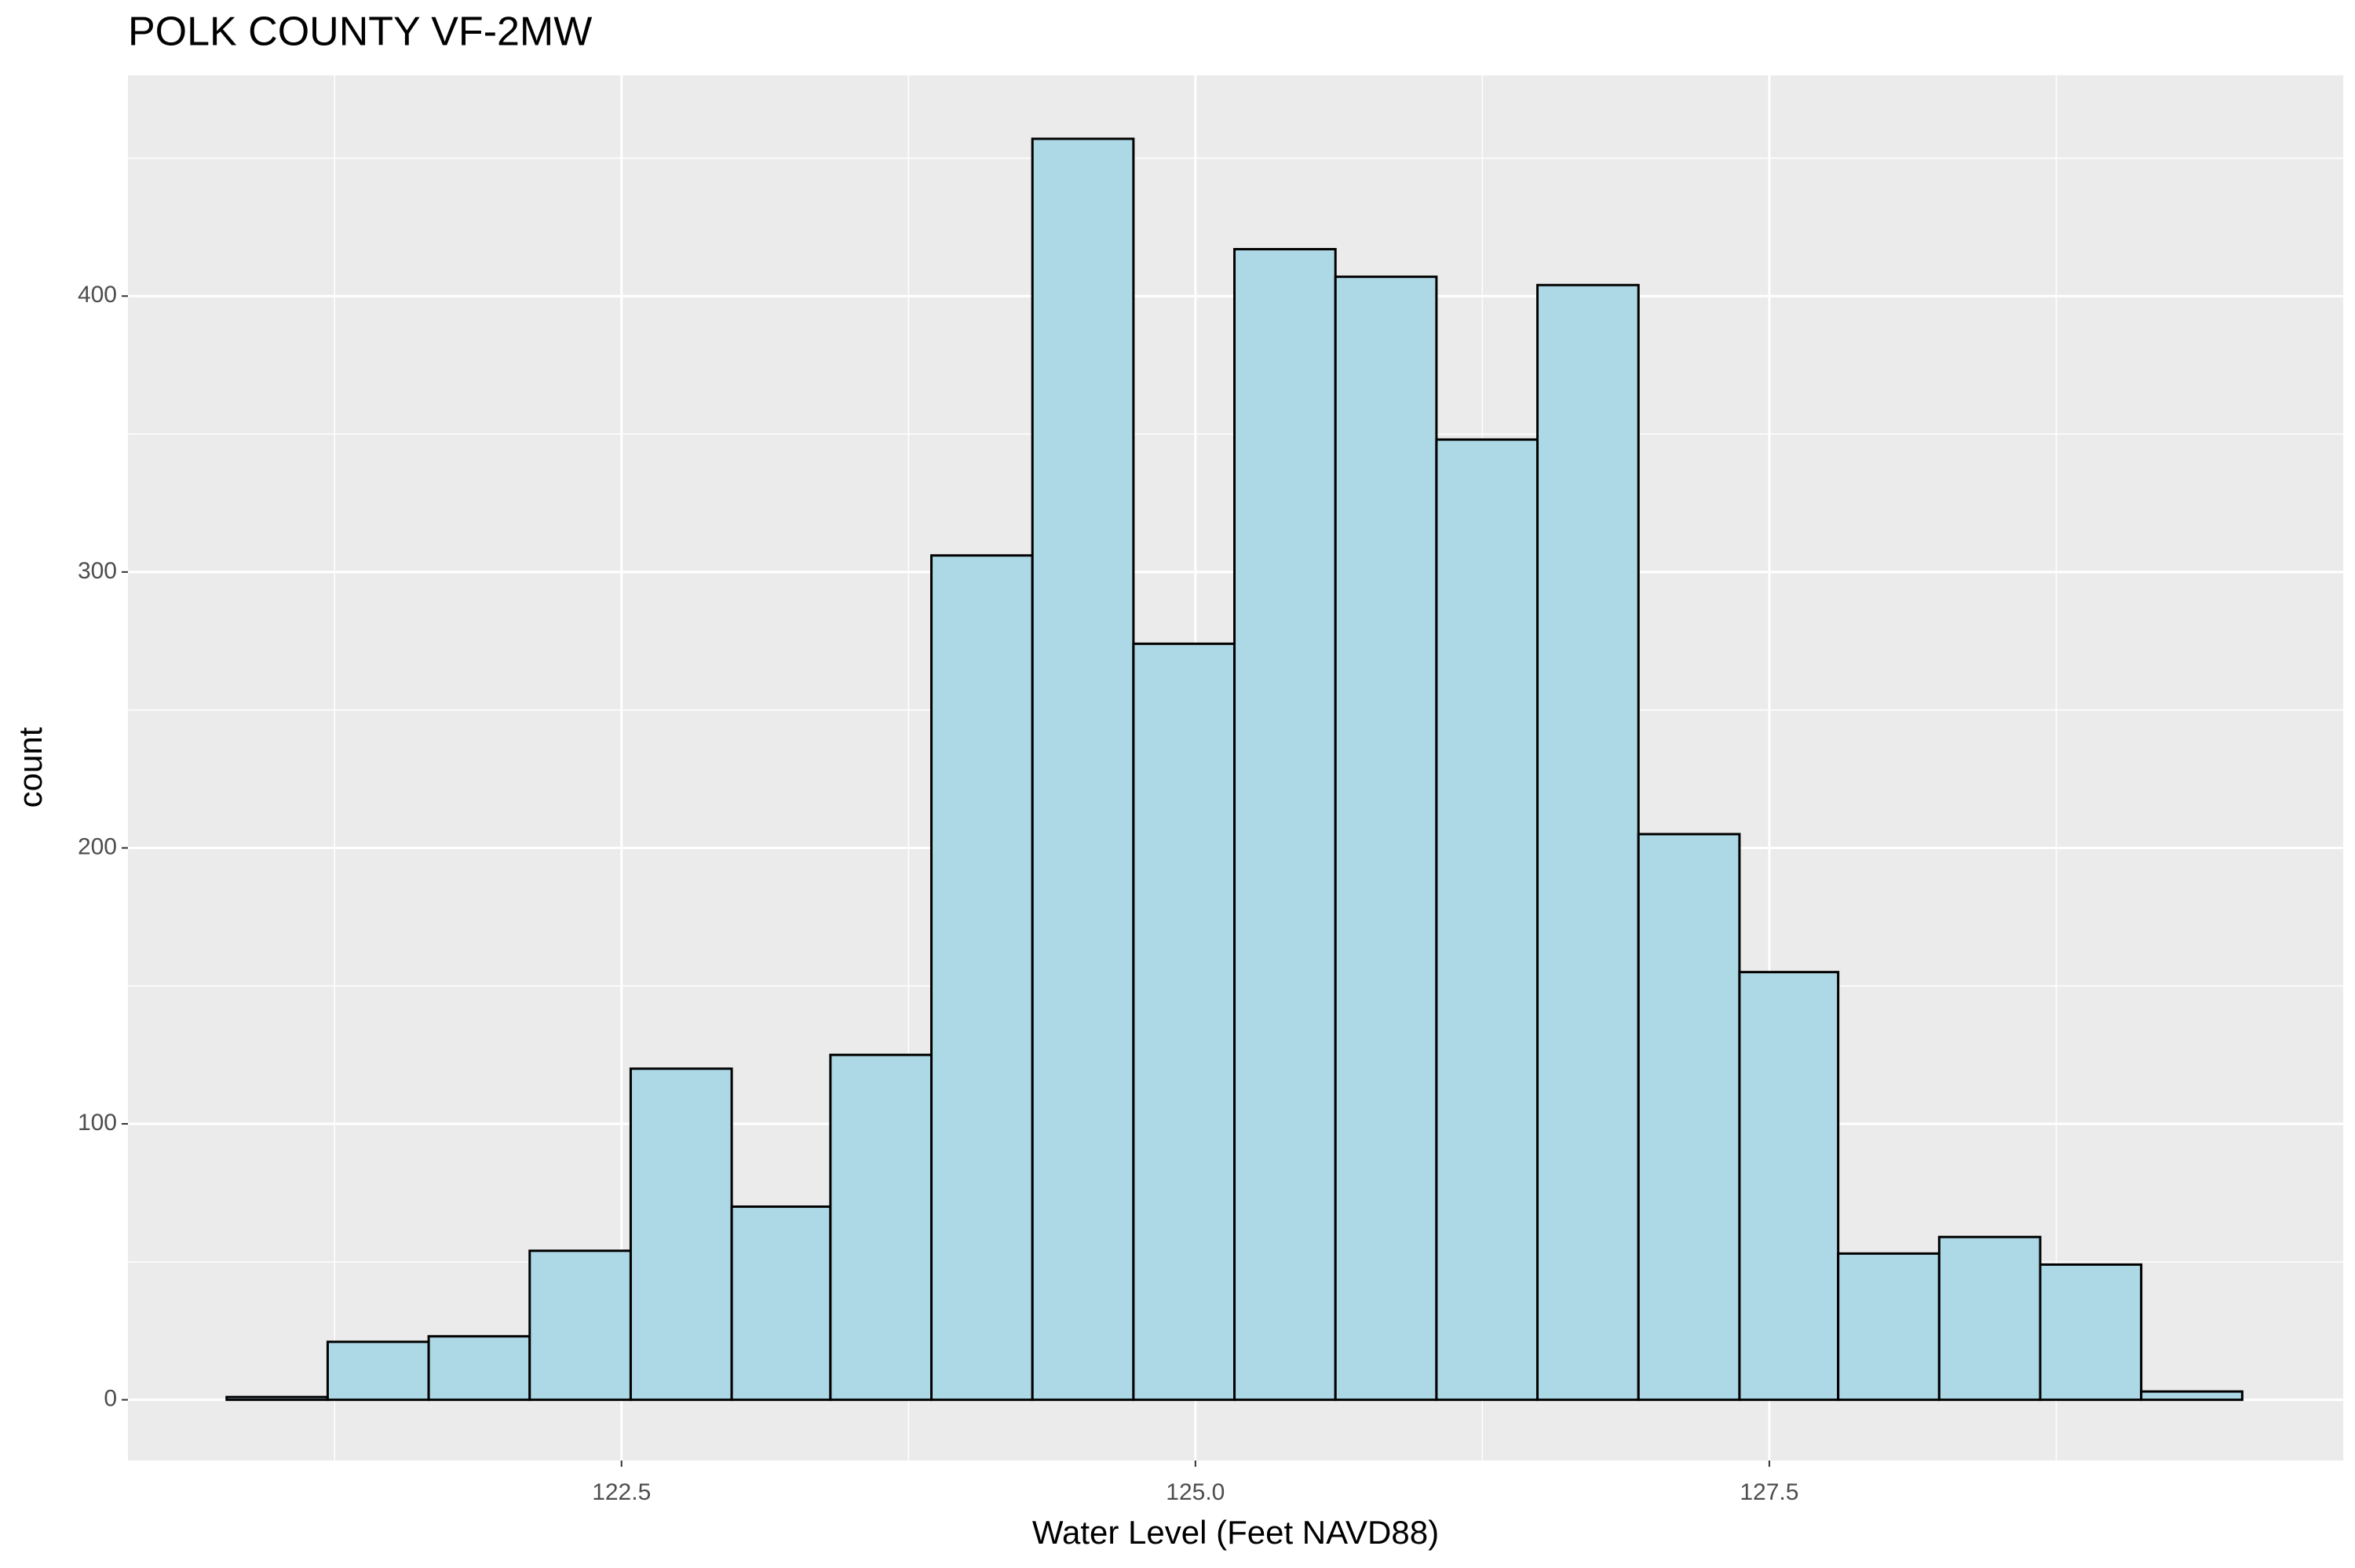 This screenshot has height=1568, width=2355. Describe the element at coordinates (1195, 1492) in the screenshot. I see `x-tick-label: 125.0` at that location.